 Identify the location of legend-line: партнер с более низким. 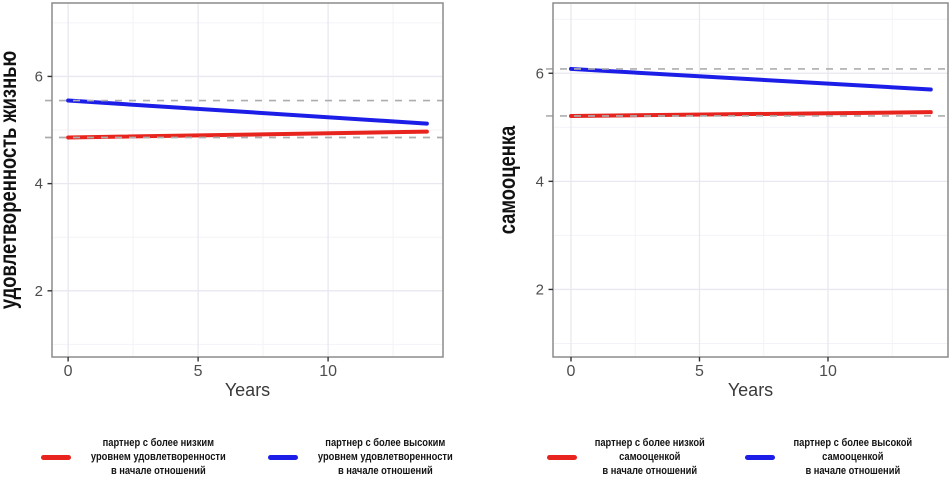
(158, 443).